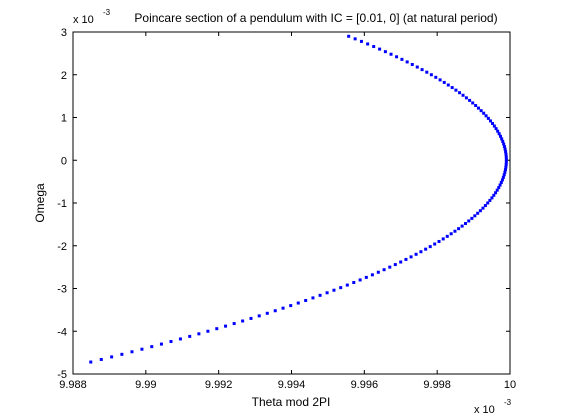  I want to click on x-tick-label: 9.994, so click(292, 385).